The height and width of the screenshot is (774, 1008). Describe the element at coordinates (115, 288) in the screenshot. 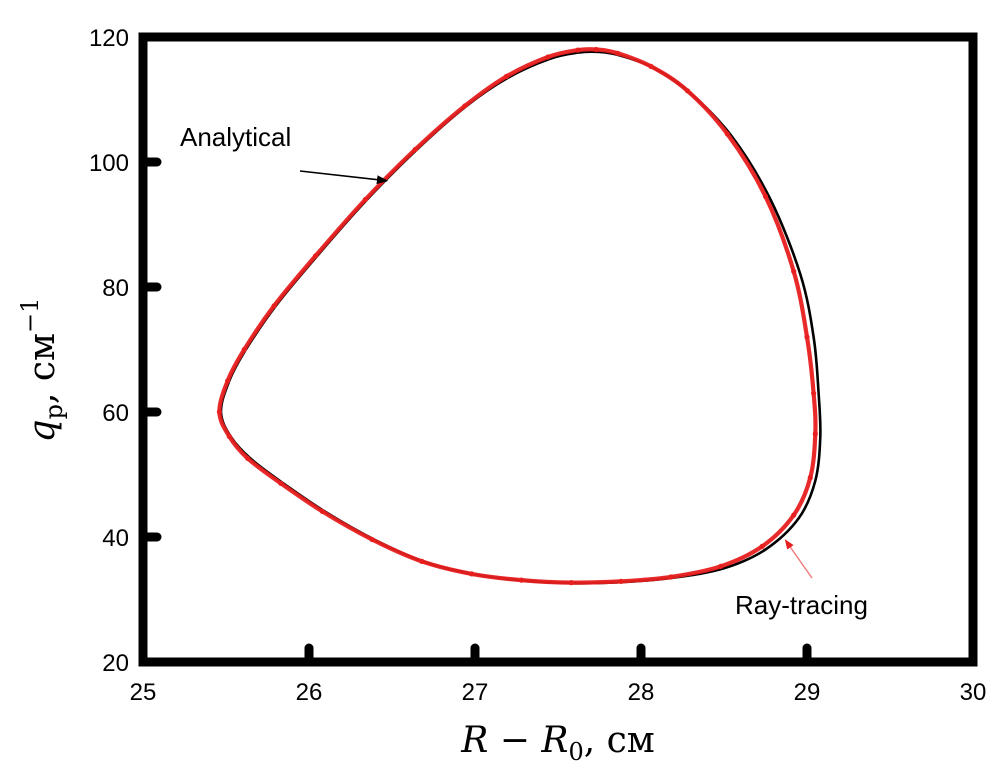

I see `y-tick-label: 80` at that location.